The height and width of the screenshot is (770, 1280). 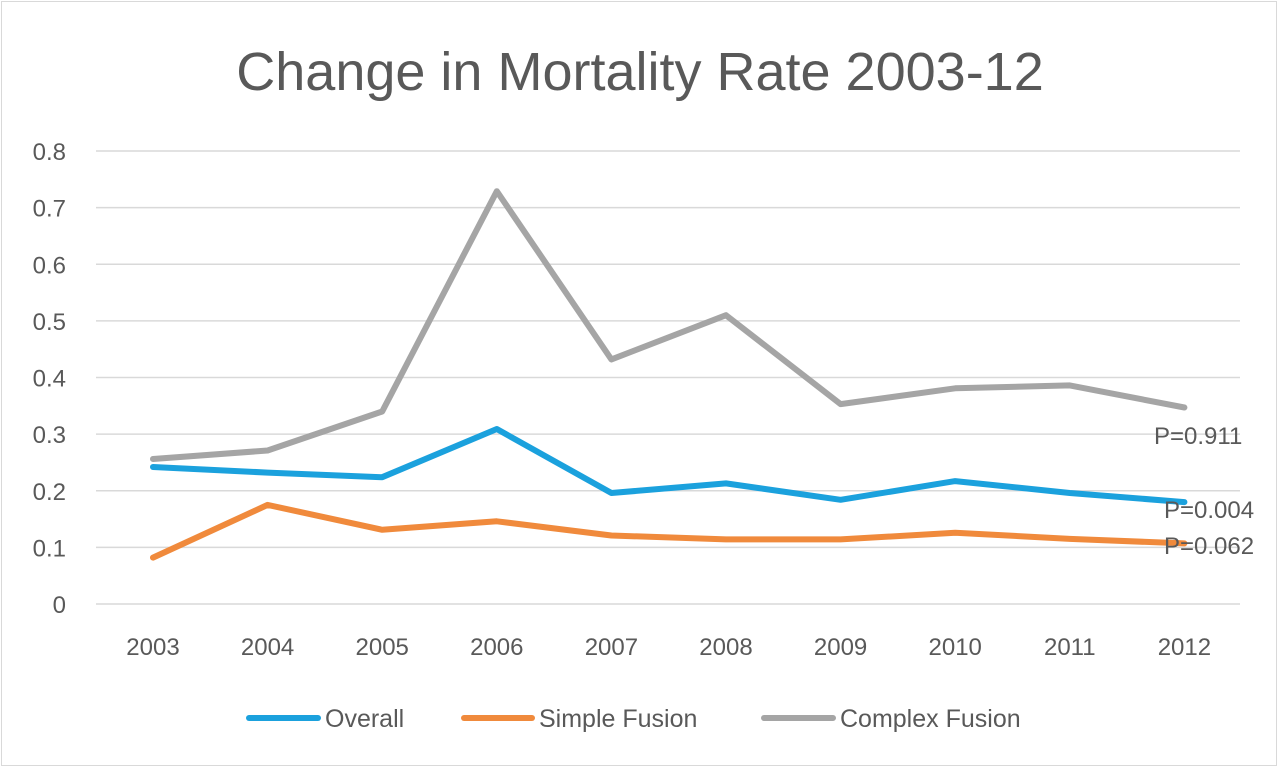 I want to click on x-tick-label: 2003, so click(x=152, y=647).